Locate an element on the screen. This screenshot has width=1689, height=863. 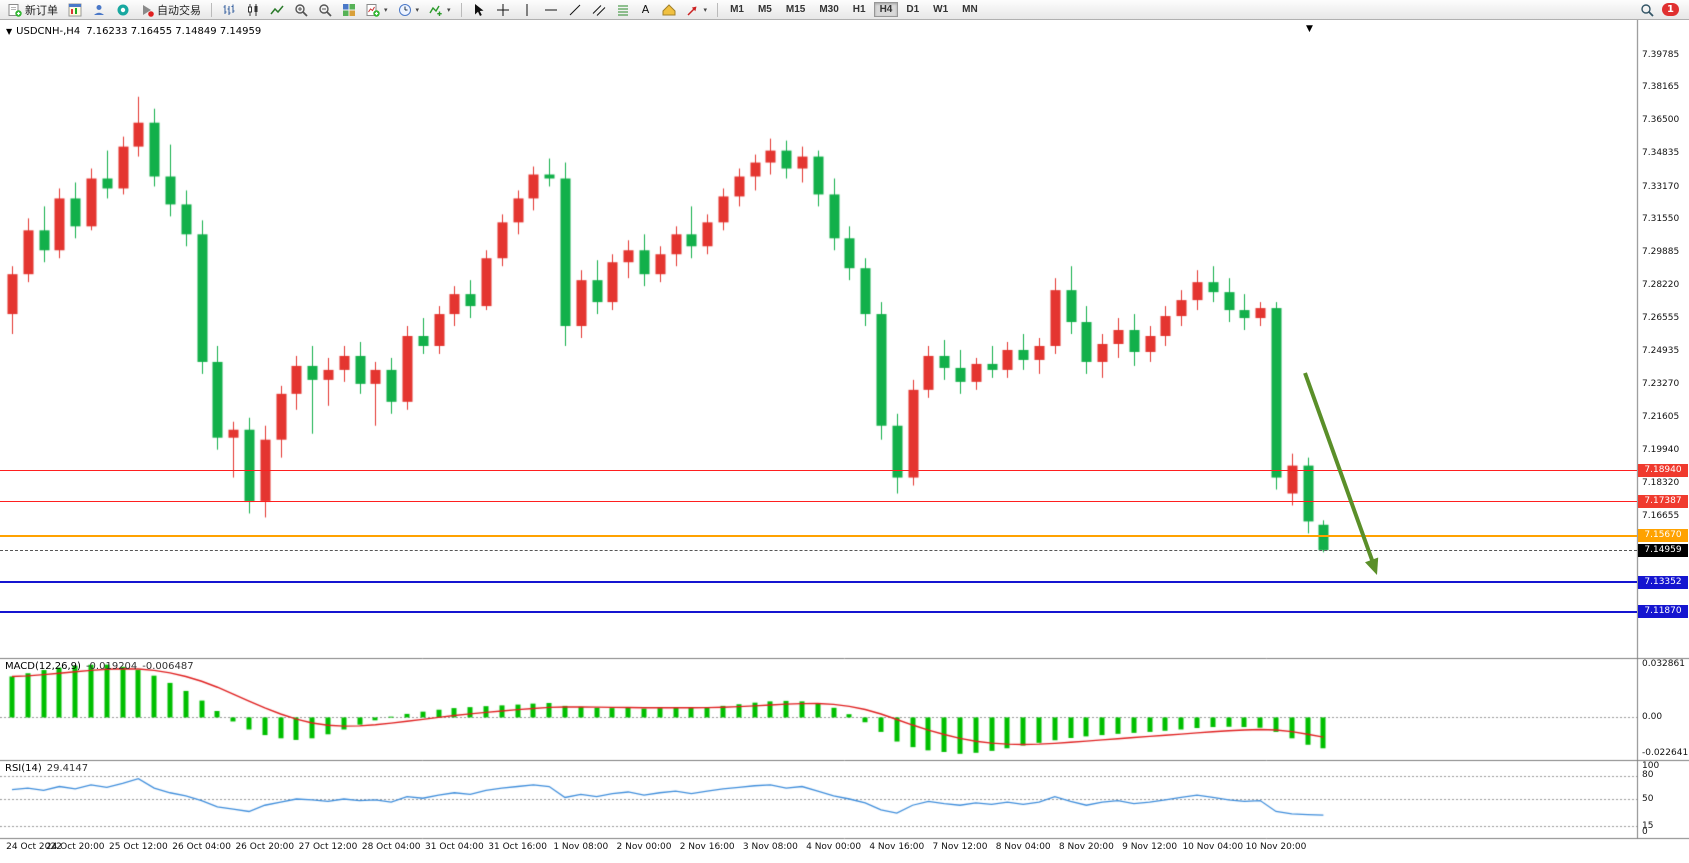
timeframe-h4: H4 is located at coordinates (886, 9).